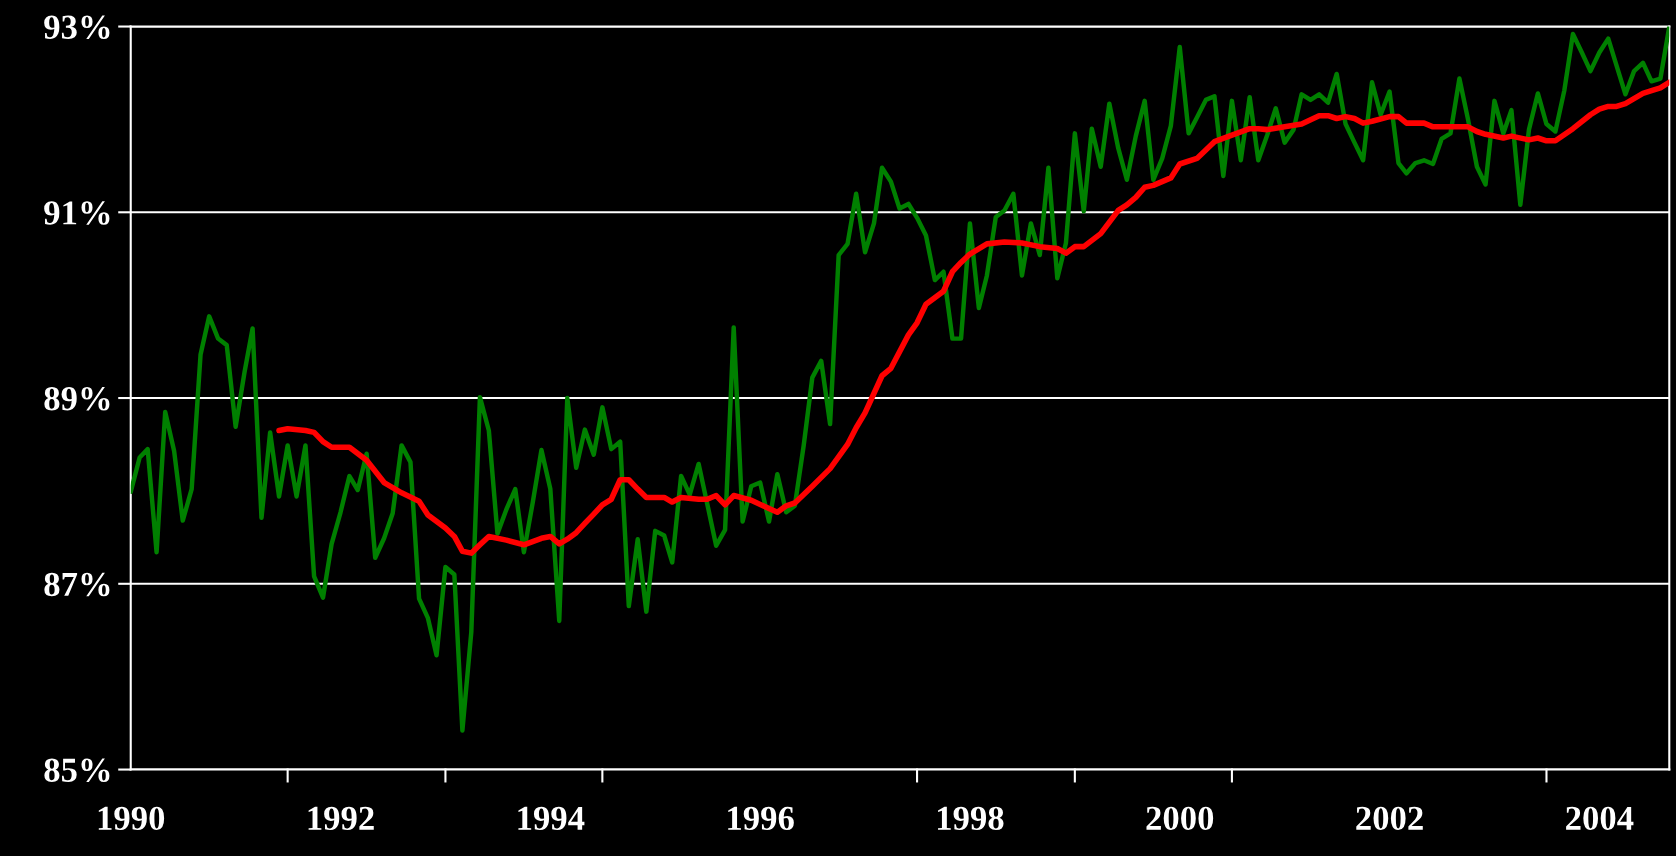 The image size is (1676, 856). I want to click on y-tick-label: 87%, so click(77, 584).